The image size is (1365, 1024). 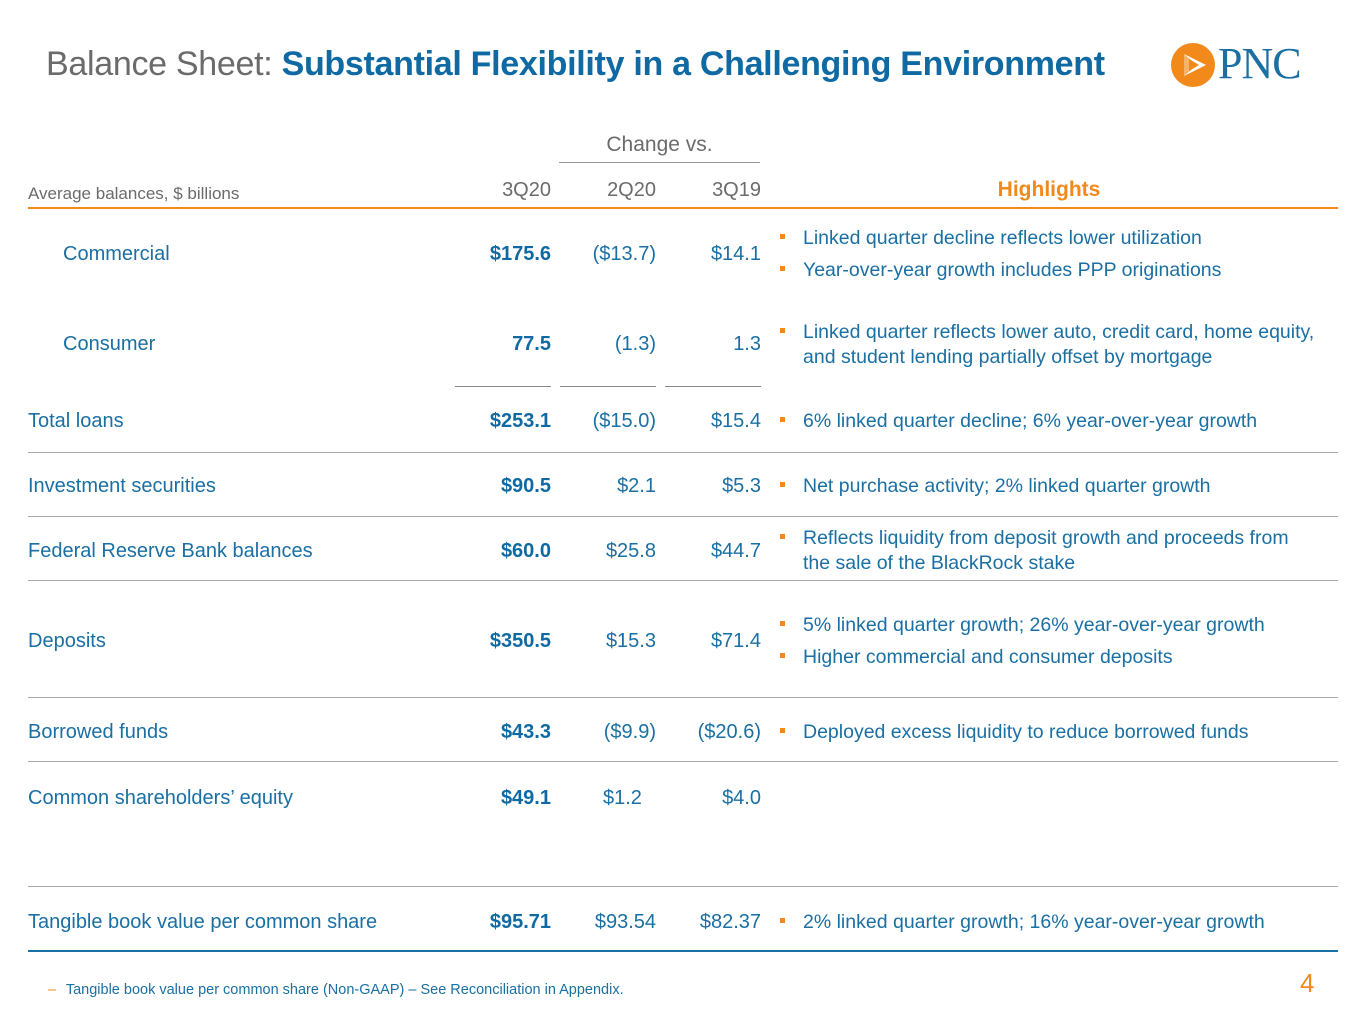 What do you see at coordinates (1193, 65) in the screenshot?
I see `pnc-triangle-icon` at bounding box center [1193, 65].